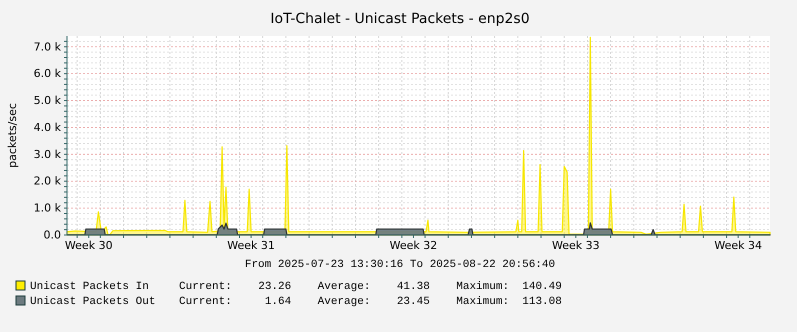 The width and height of the screenshot is (797, 332). I want to click on text: From 2025-07-23 13:30:16 To 2025-08-22 20:56:40, so click(400, 265).